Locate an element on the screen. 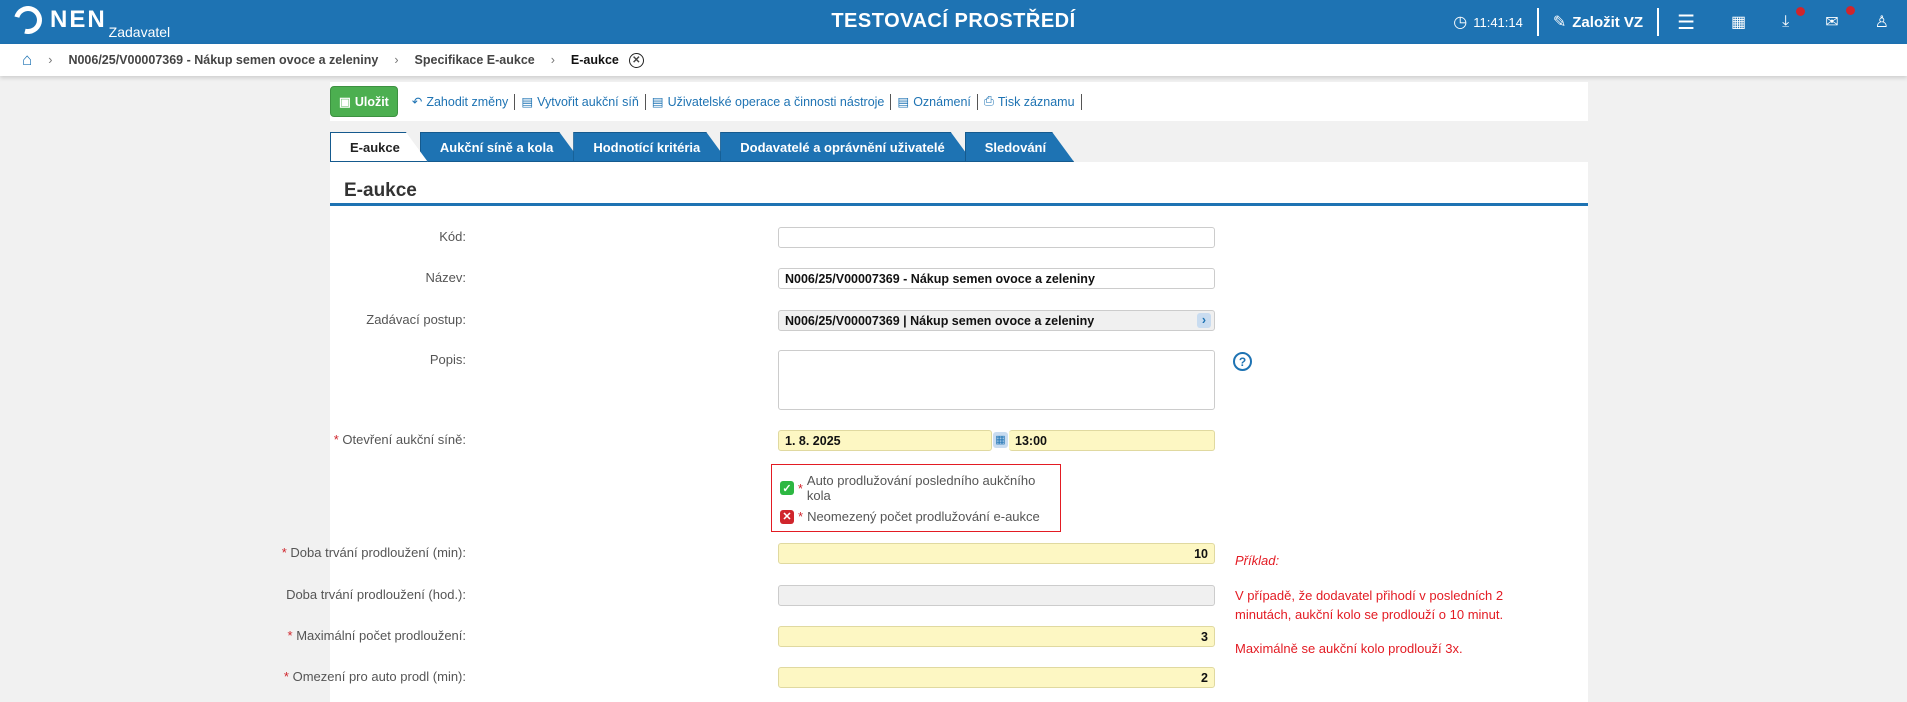  mail-button: ✉ is located at coordinates (1831, 19).